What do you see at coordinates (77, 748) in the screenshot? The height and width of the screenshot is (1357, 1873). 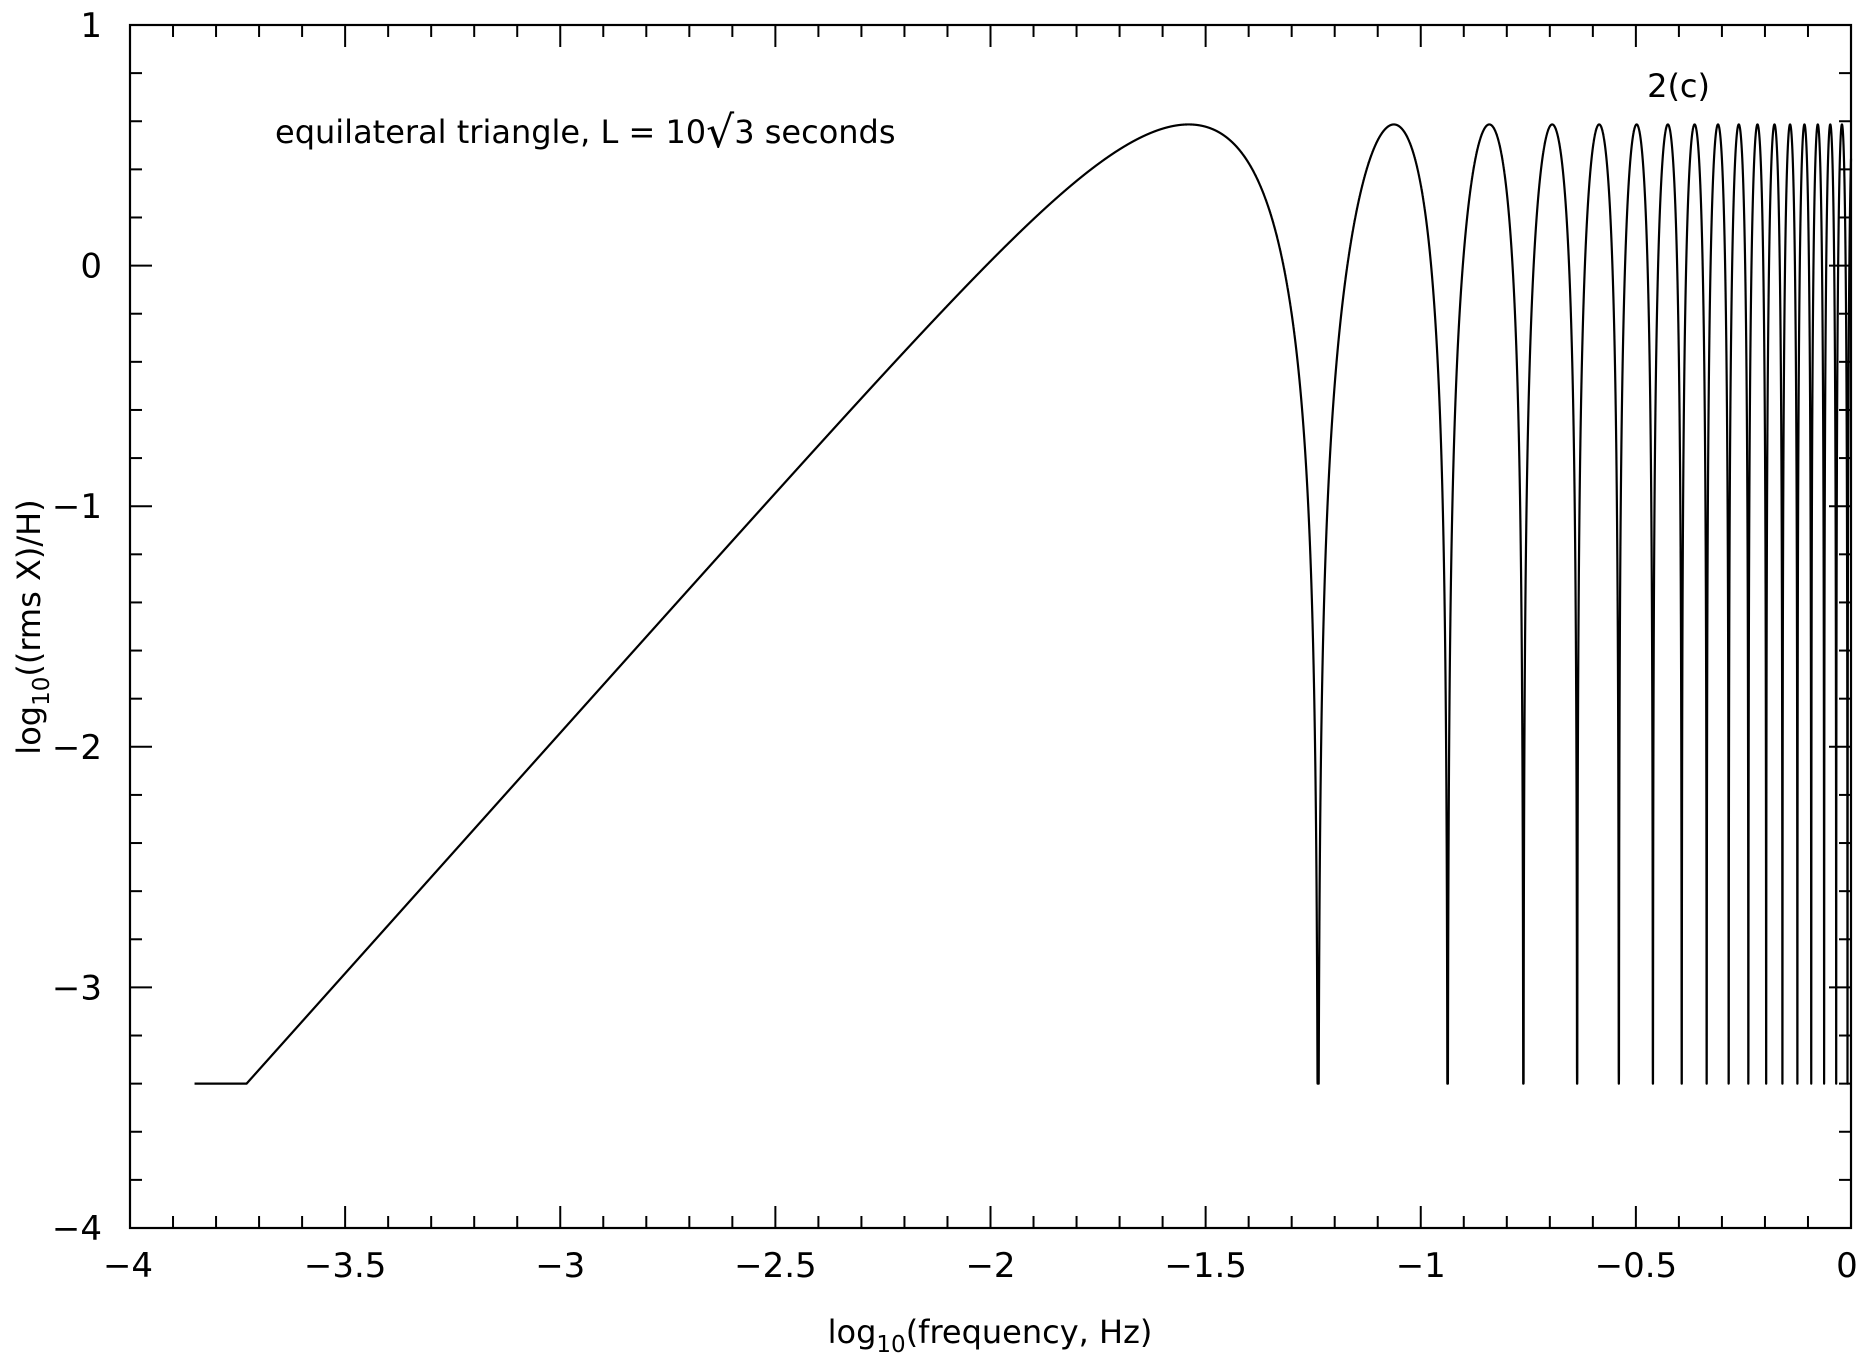 I see `y-tick-label: −2` at bounding box center [77, 748].